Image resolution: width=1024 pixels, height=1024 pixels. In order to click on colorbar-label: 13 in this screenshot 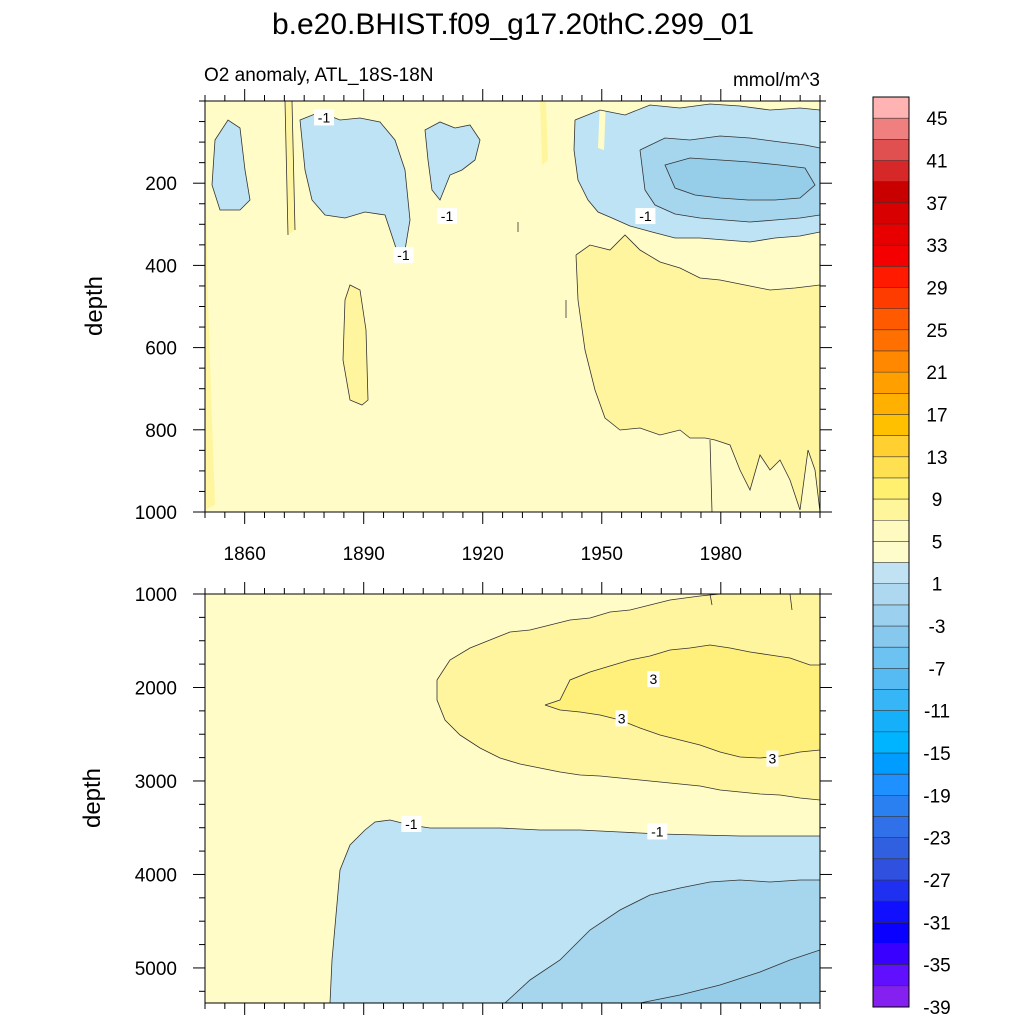, I will do `click(936, 458)`.